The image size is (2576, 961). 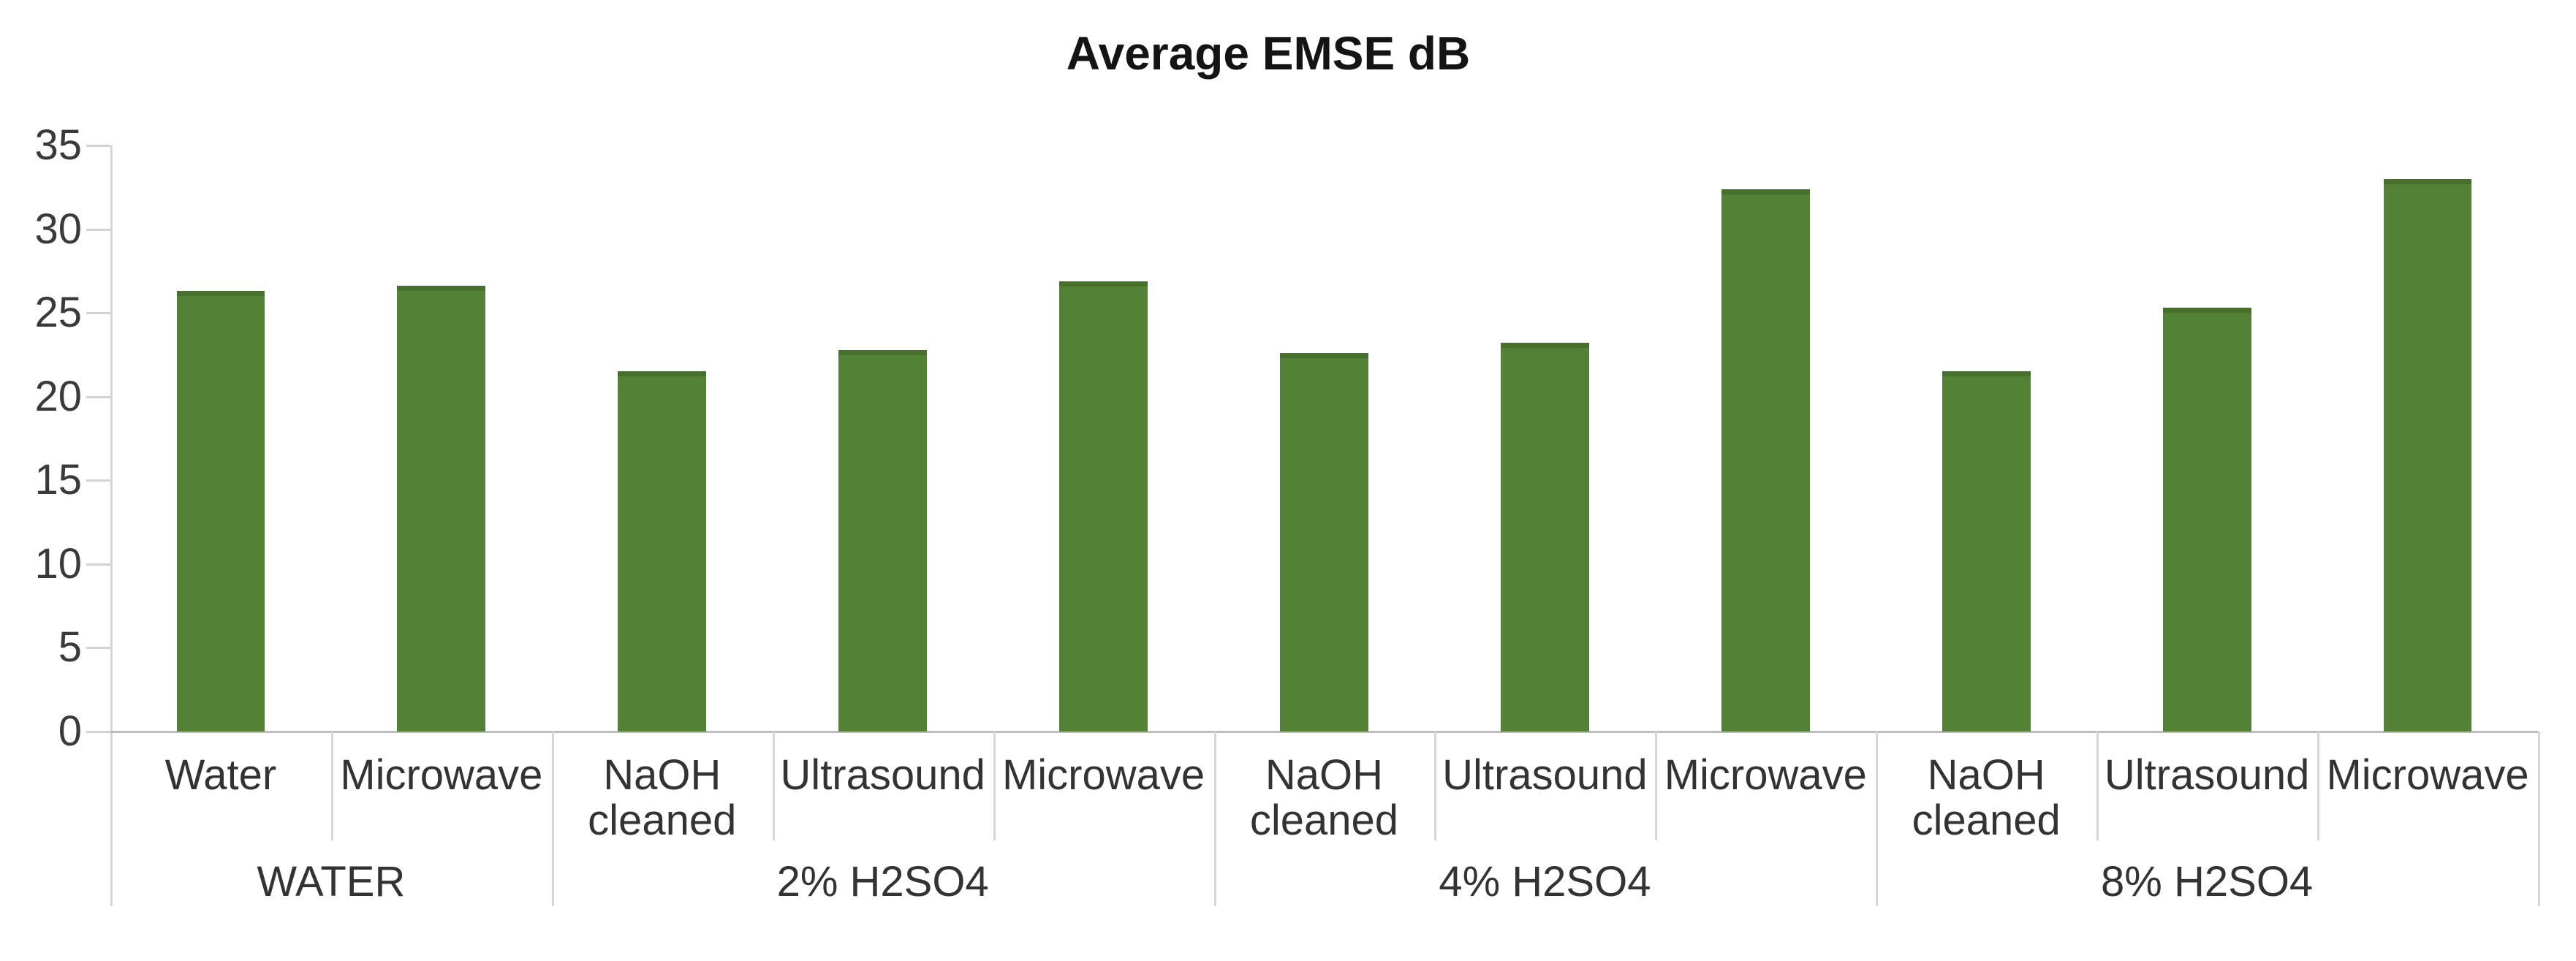 I want to click on x-axis-group-label: 8% H2SO4, so click(x=2207, y=881).